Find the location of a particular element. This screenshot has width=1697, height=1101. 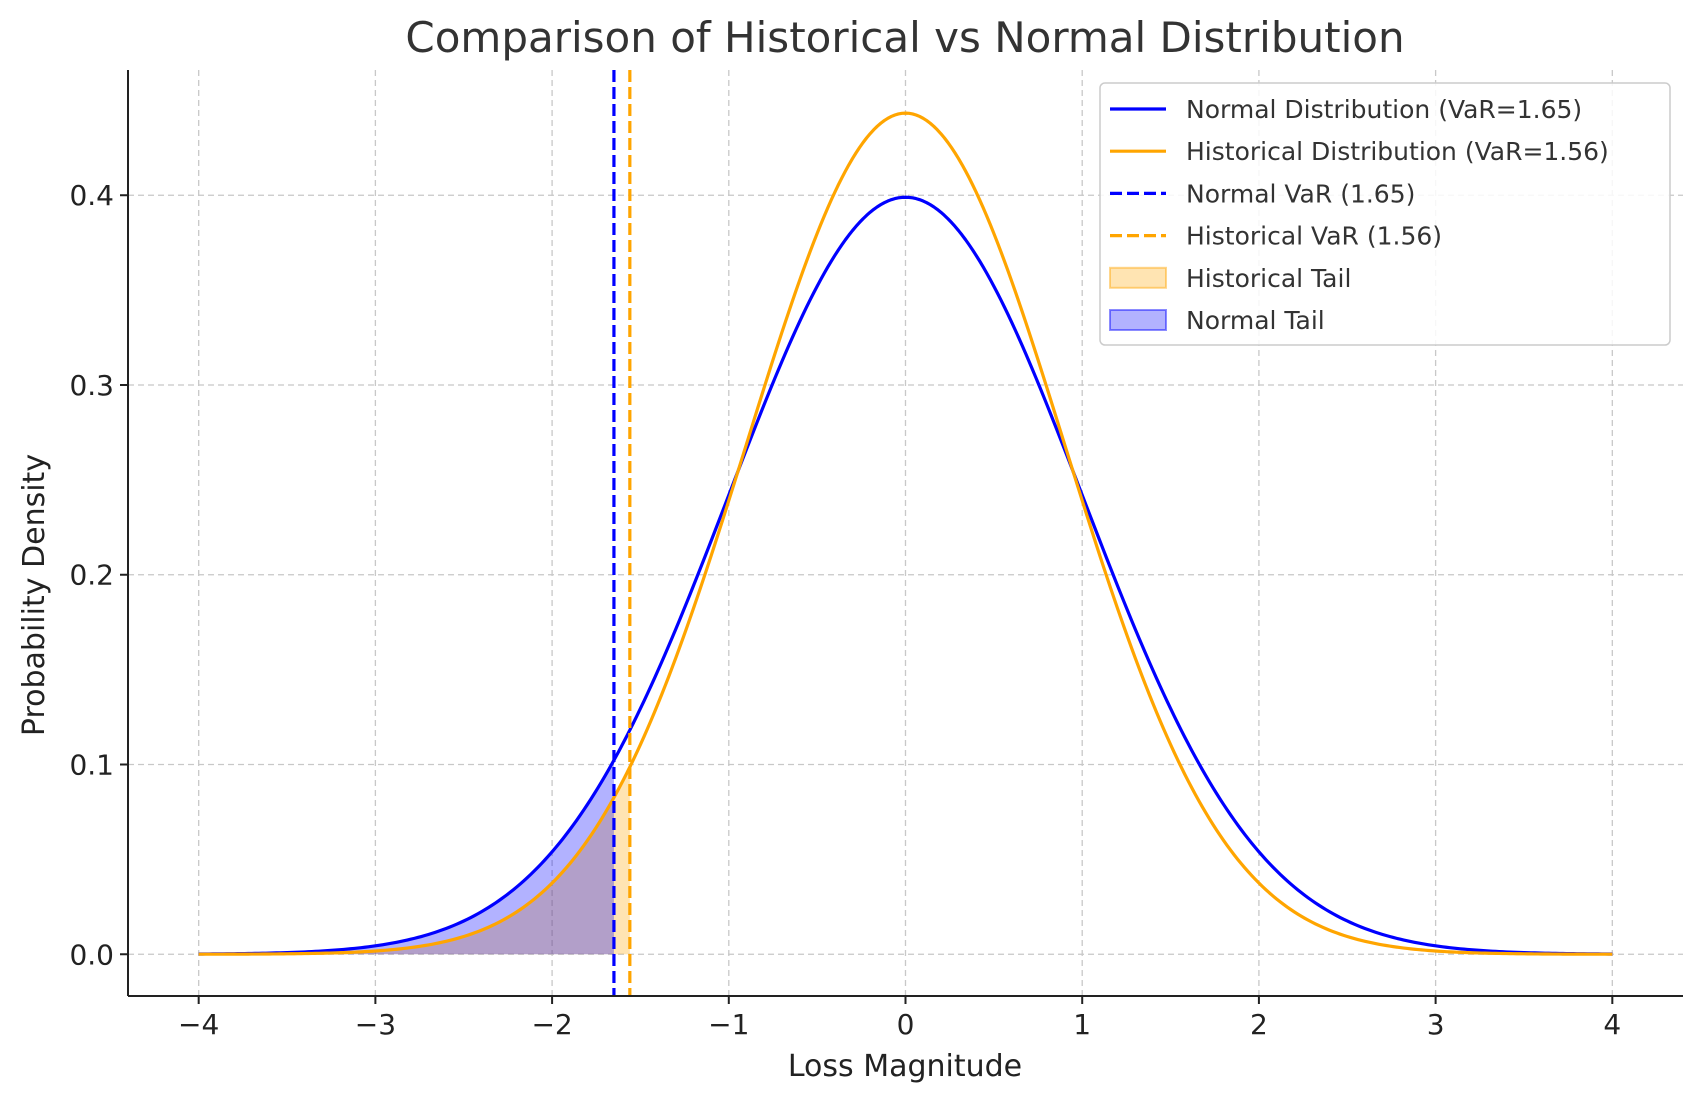

y-tick-label: 0.1 is located at coordinates (91, 765).